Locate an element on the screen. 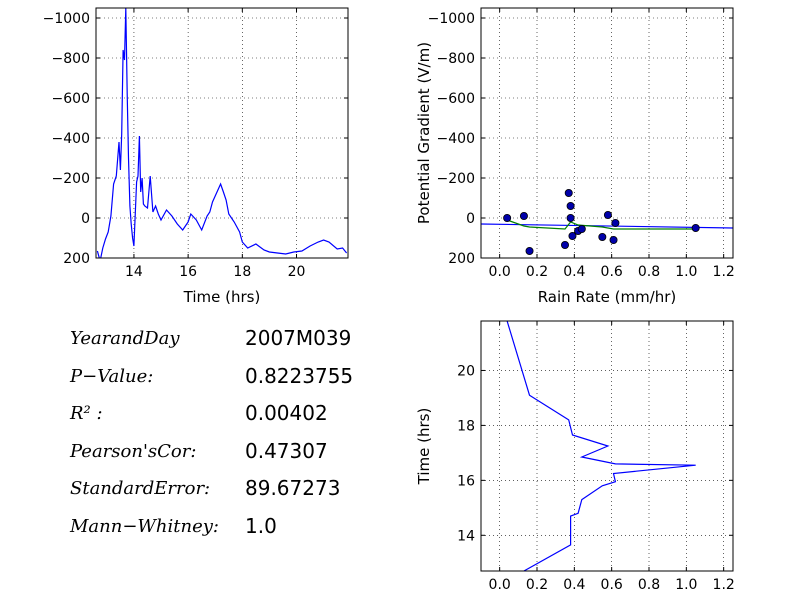  x-axis-label: Time (hrs) is located at coordinates (222, 297).